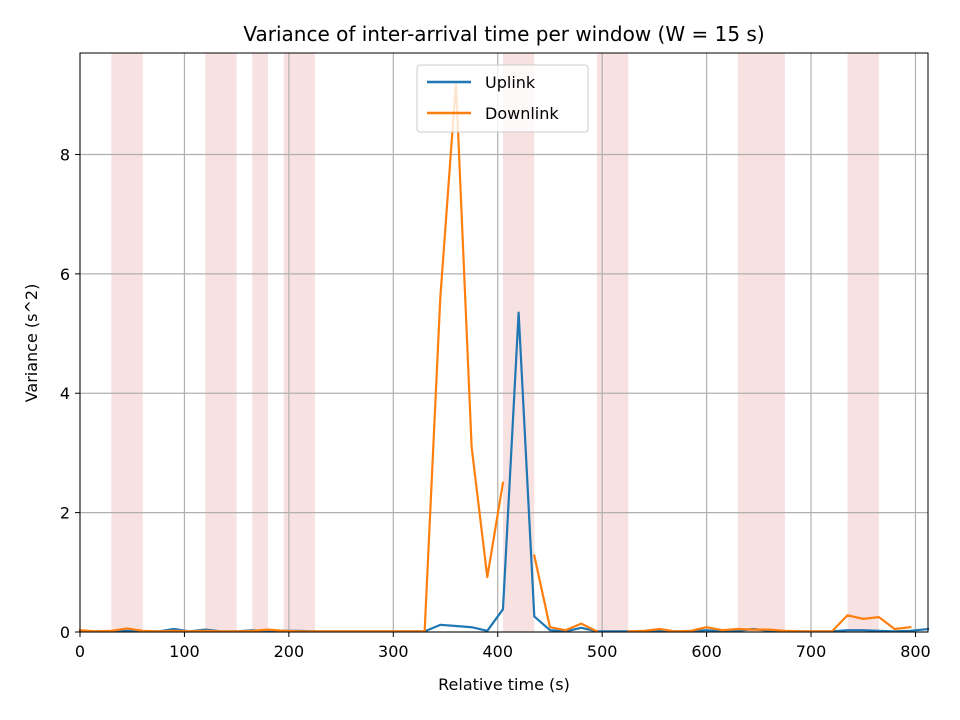 The height and width of the screenshot is (720, 960). What do you see at coordinates (65, 274) in the screenshot?
I see `y-tick-label: 6` at bounding box center [65, 274].